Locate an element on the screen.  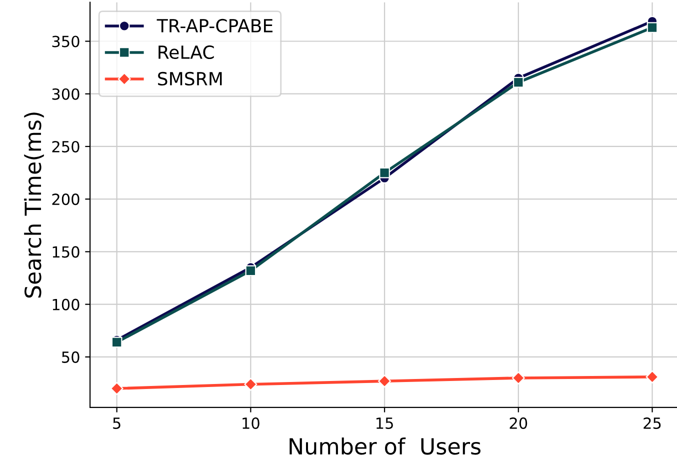
x-tick-label: 5 is located at coordinates (116, 423).